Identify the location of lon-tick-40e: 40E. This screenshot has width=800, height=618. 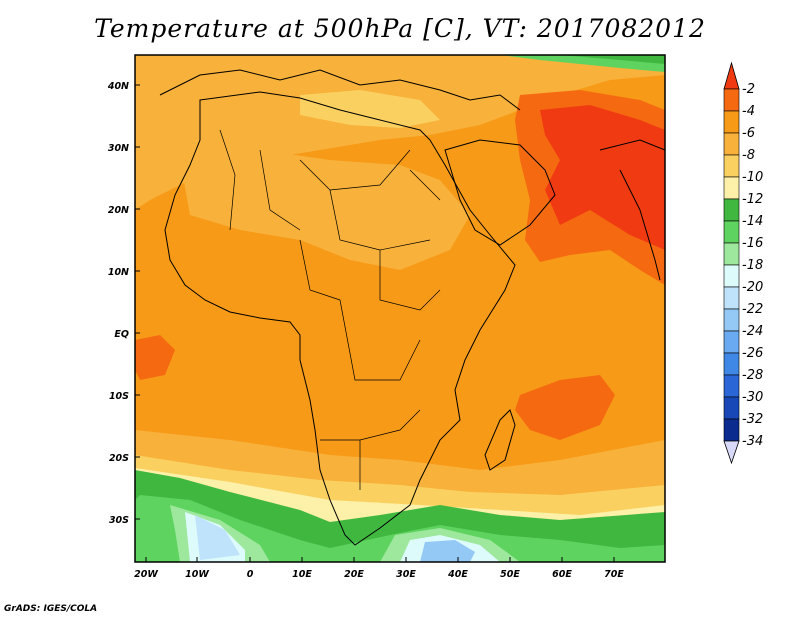
(457, 574).